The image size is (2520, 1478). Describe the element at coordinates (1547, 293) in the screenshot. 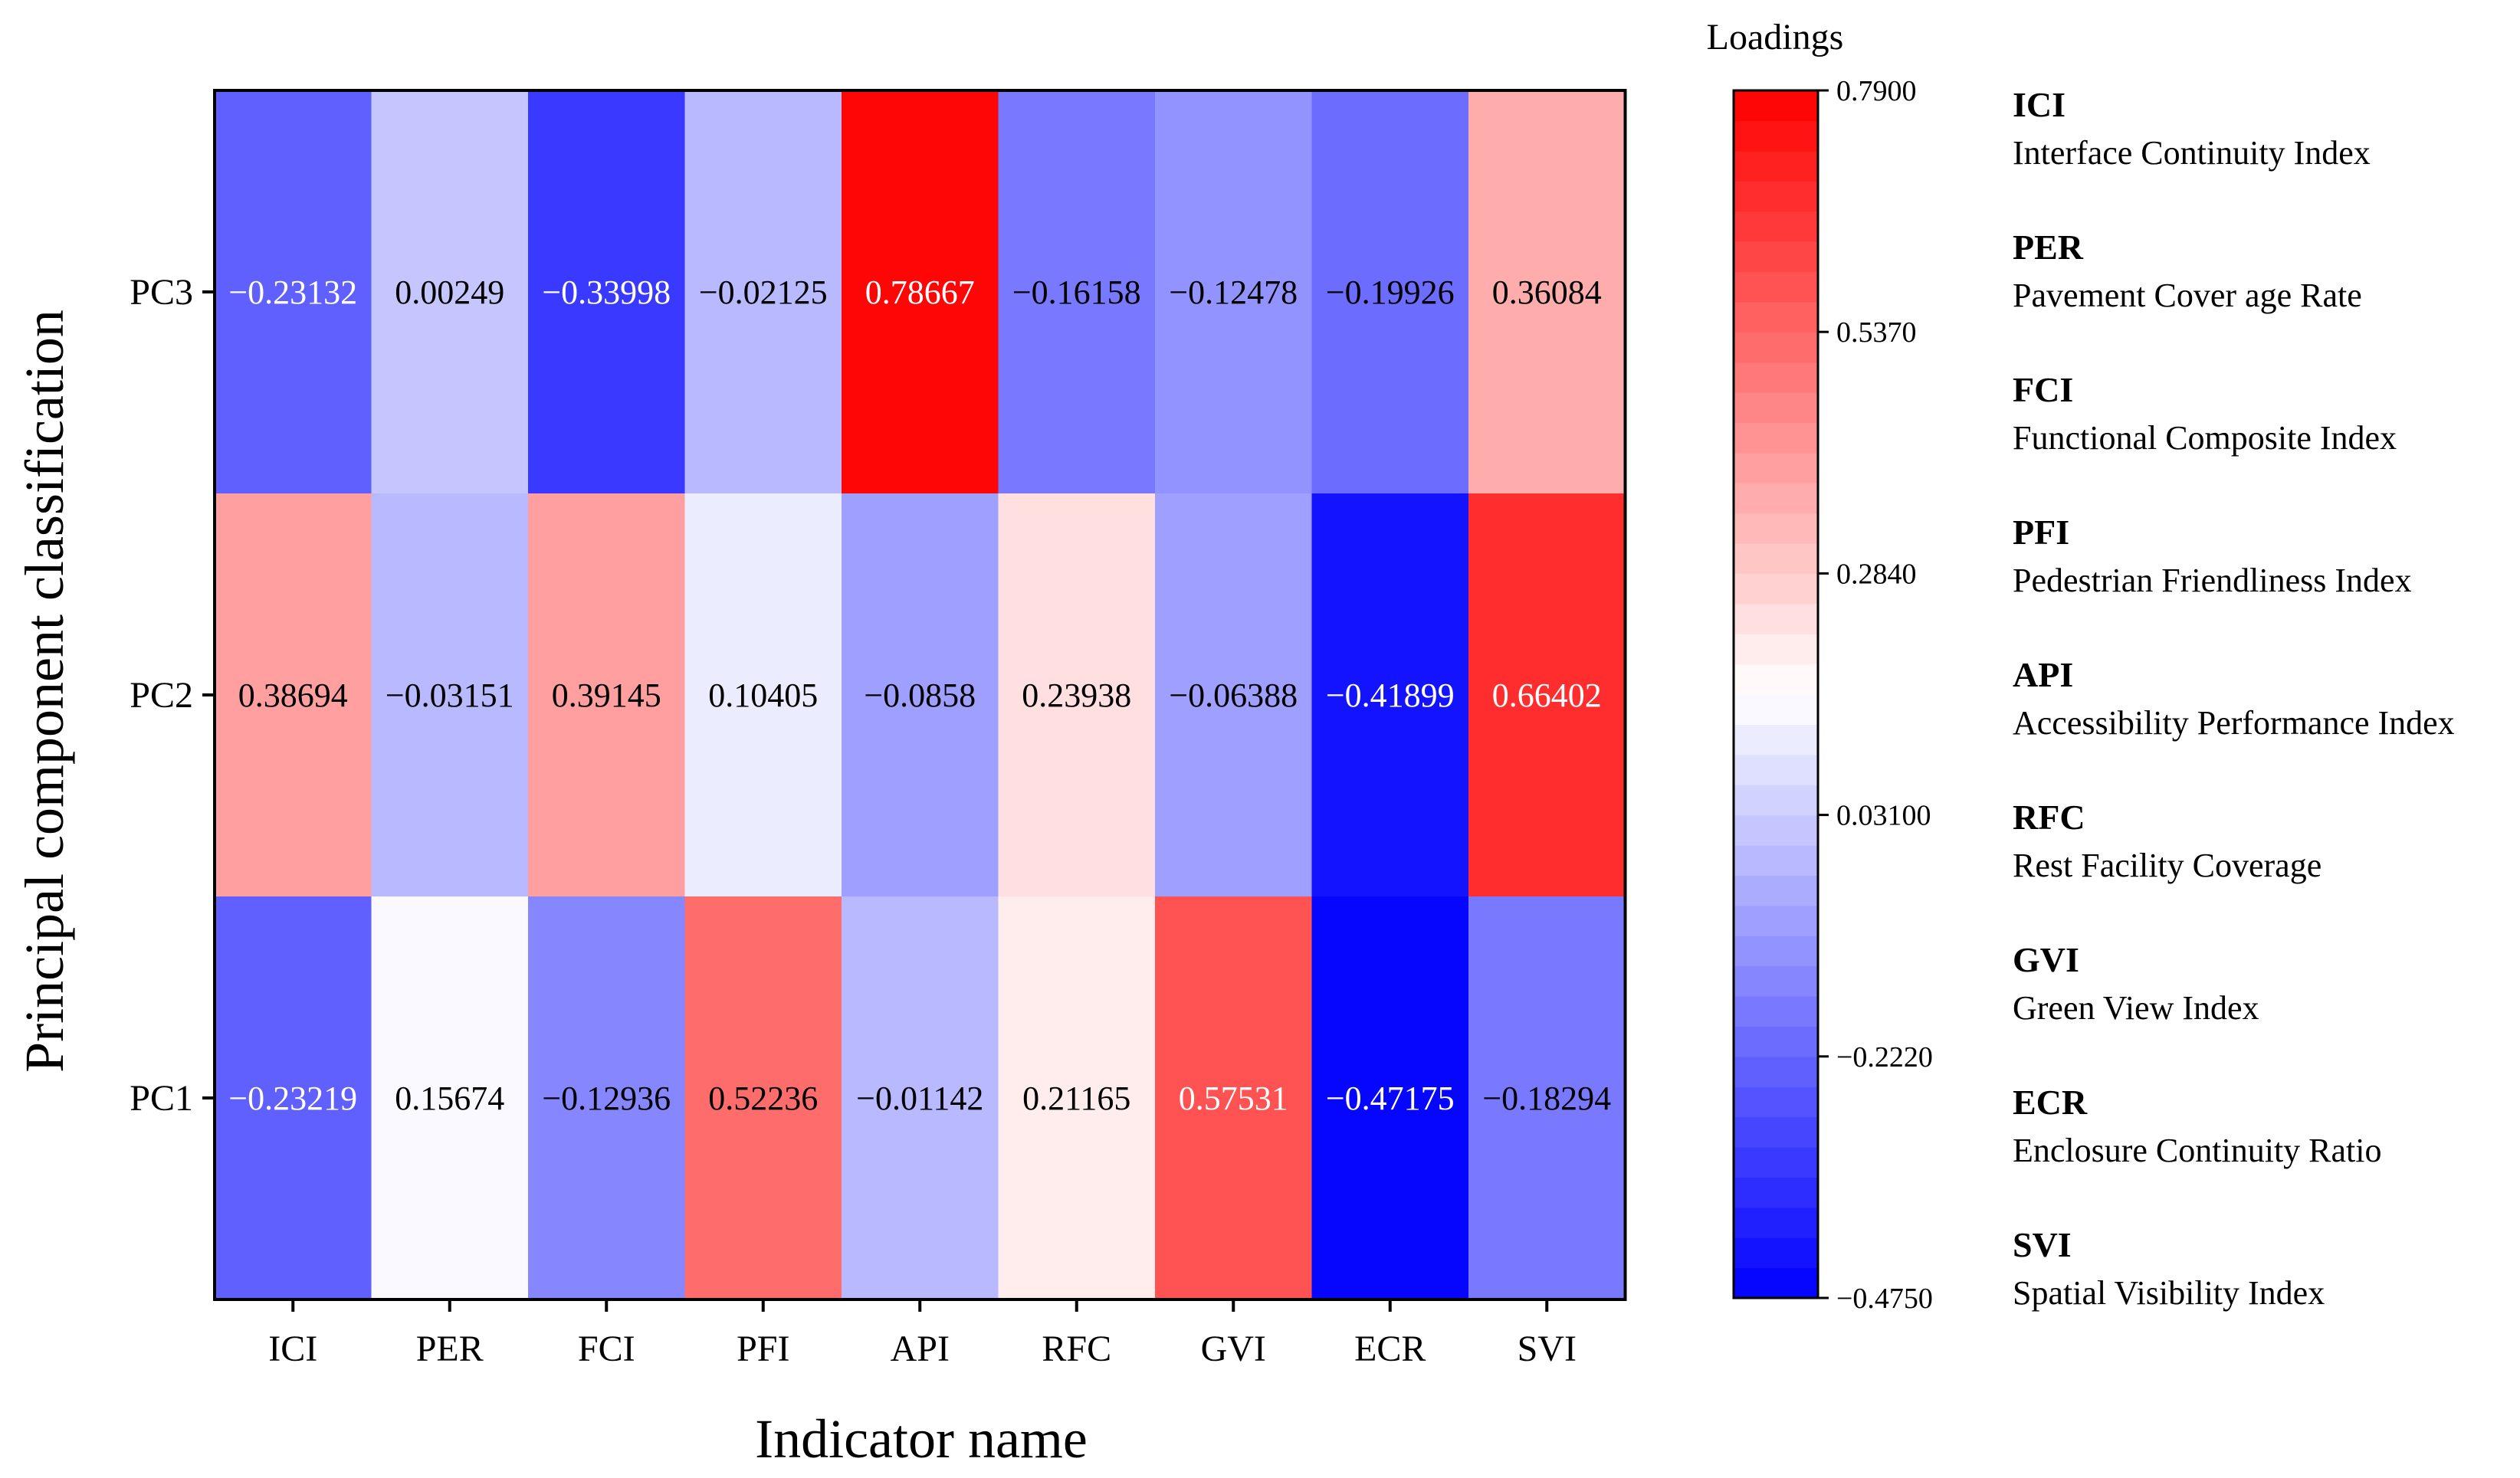

I see `cell-value-label: 0.36084` at that location.